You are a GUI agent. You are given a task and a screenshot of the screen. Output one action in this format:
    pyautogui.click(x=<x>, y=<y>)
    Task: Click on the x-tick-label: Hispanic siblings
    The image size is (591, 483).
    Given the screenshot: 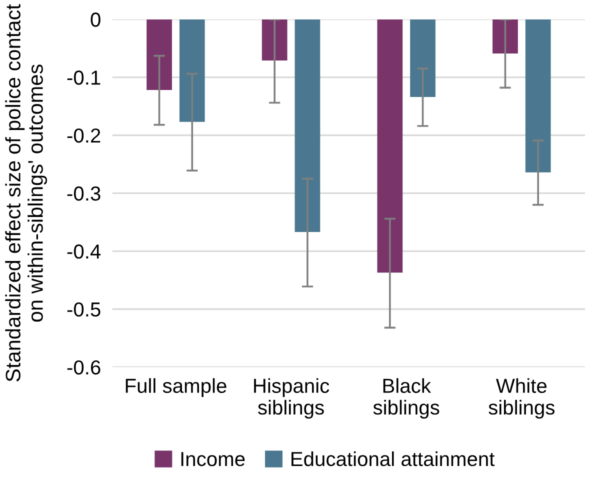 What is the action you would take?
    pyautogui.click(x=292, y=398)
    